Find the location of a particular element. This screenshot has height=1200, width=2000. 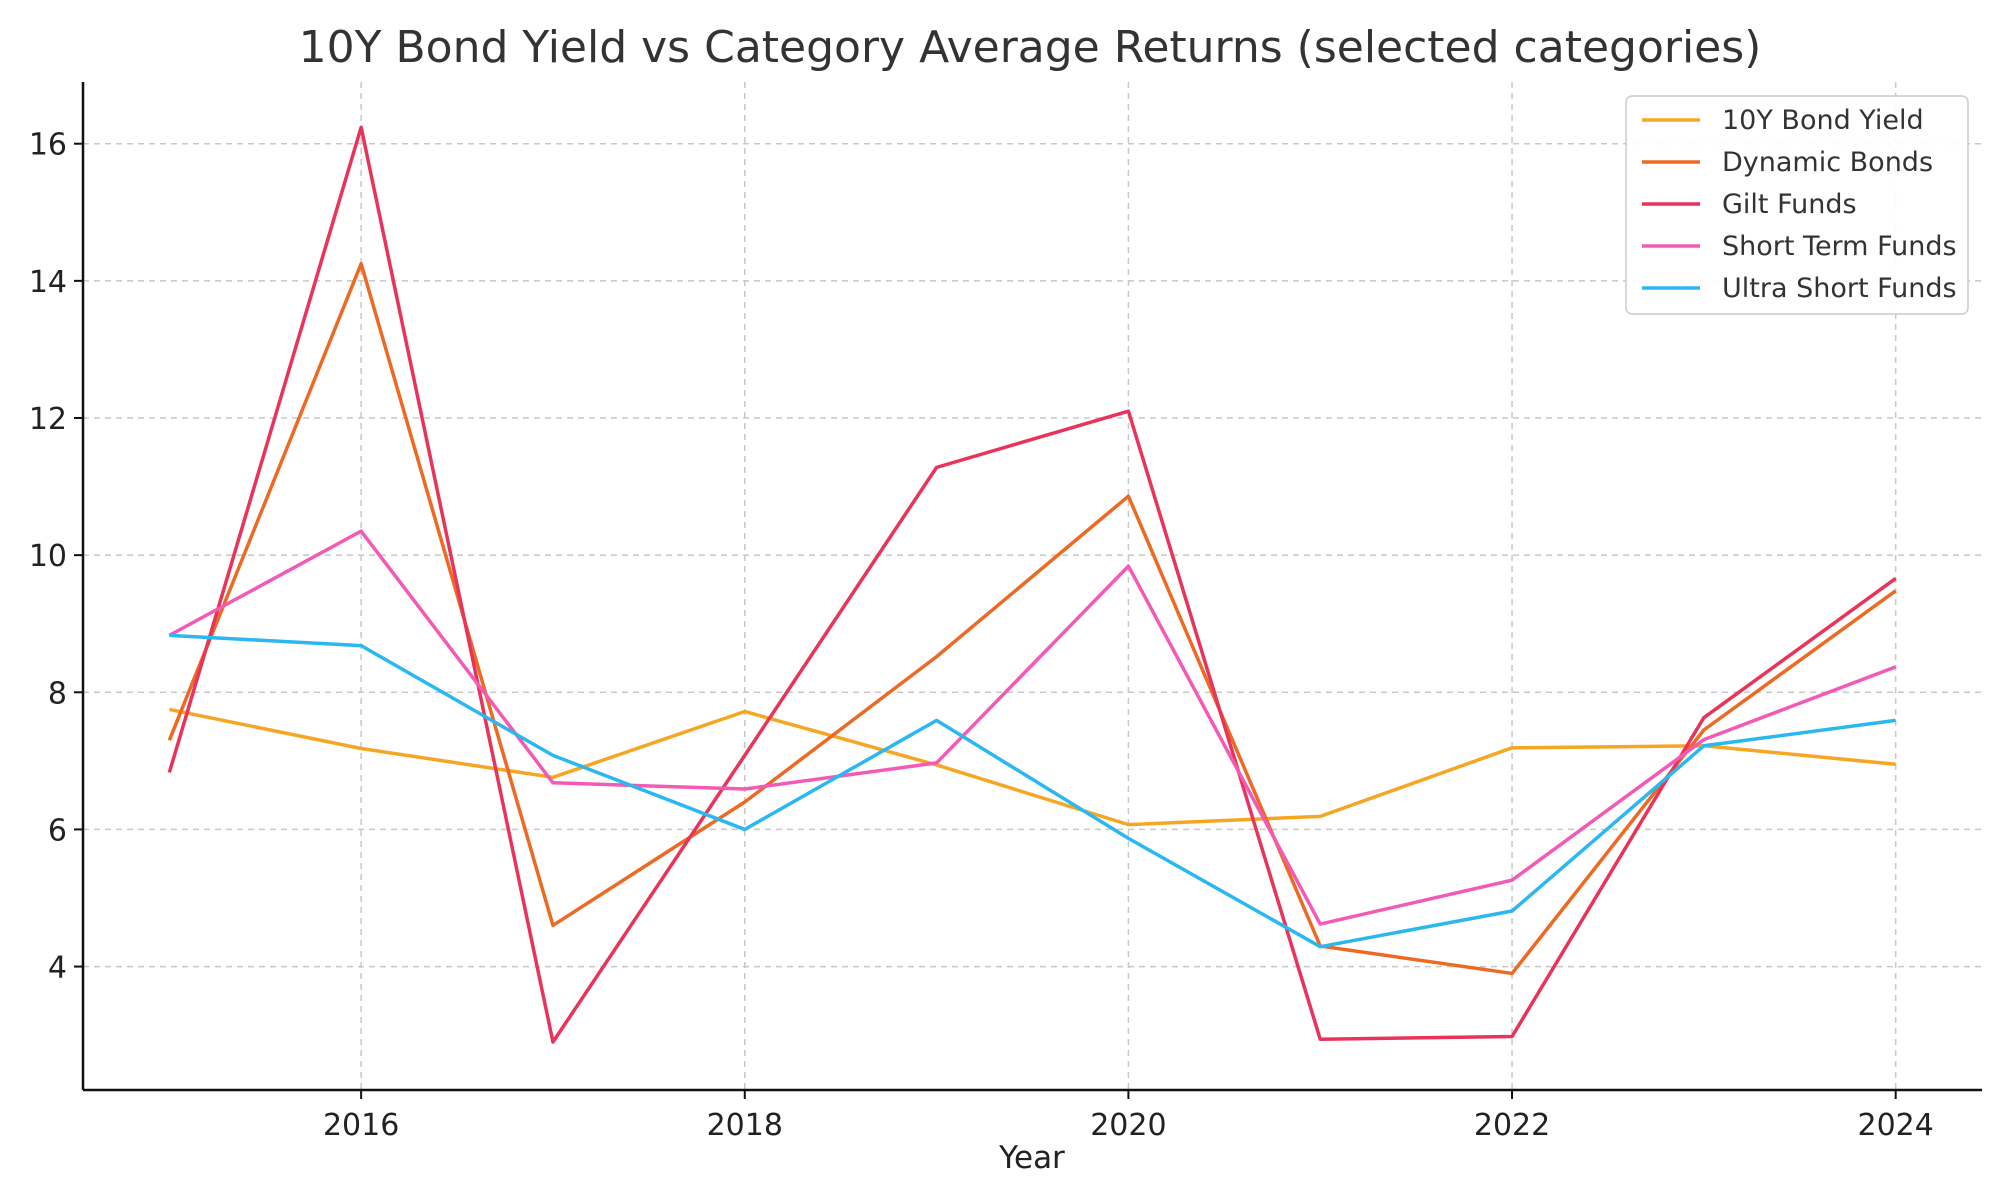

legend-box is located at coordinates (1797, 205).